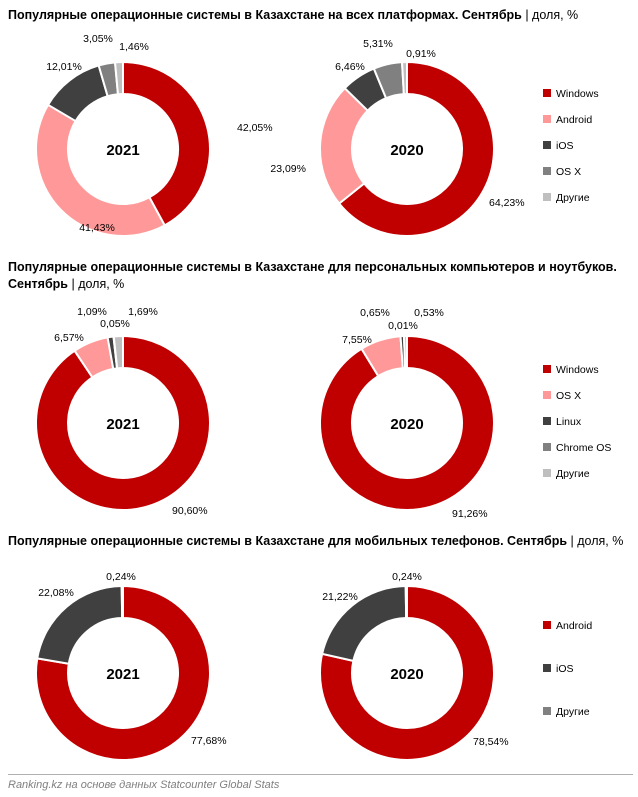  I want to click on data-label: 41,43%, so click(97, 228).